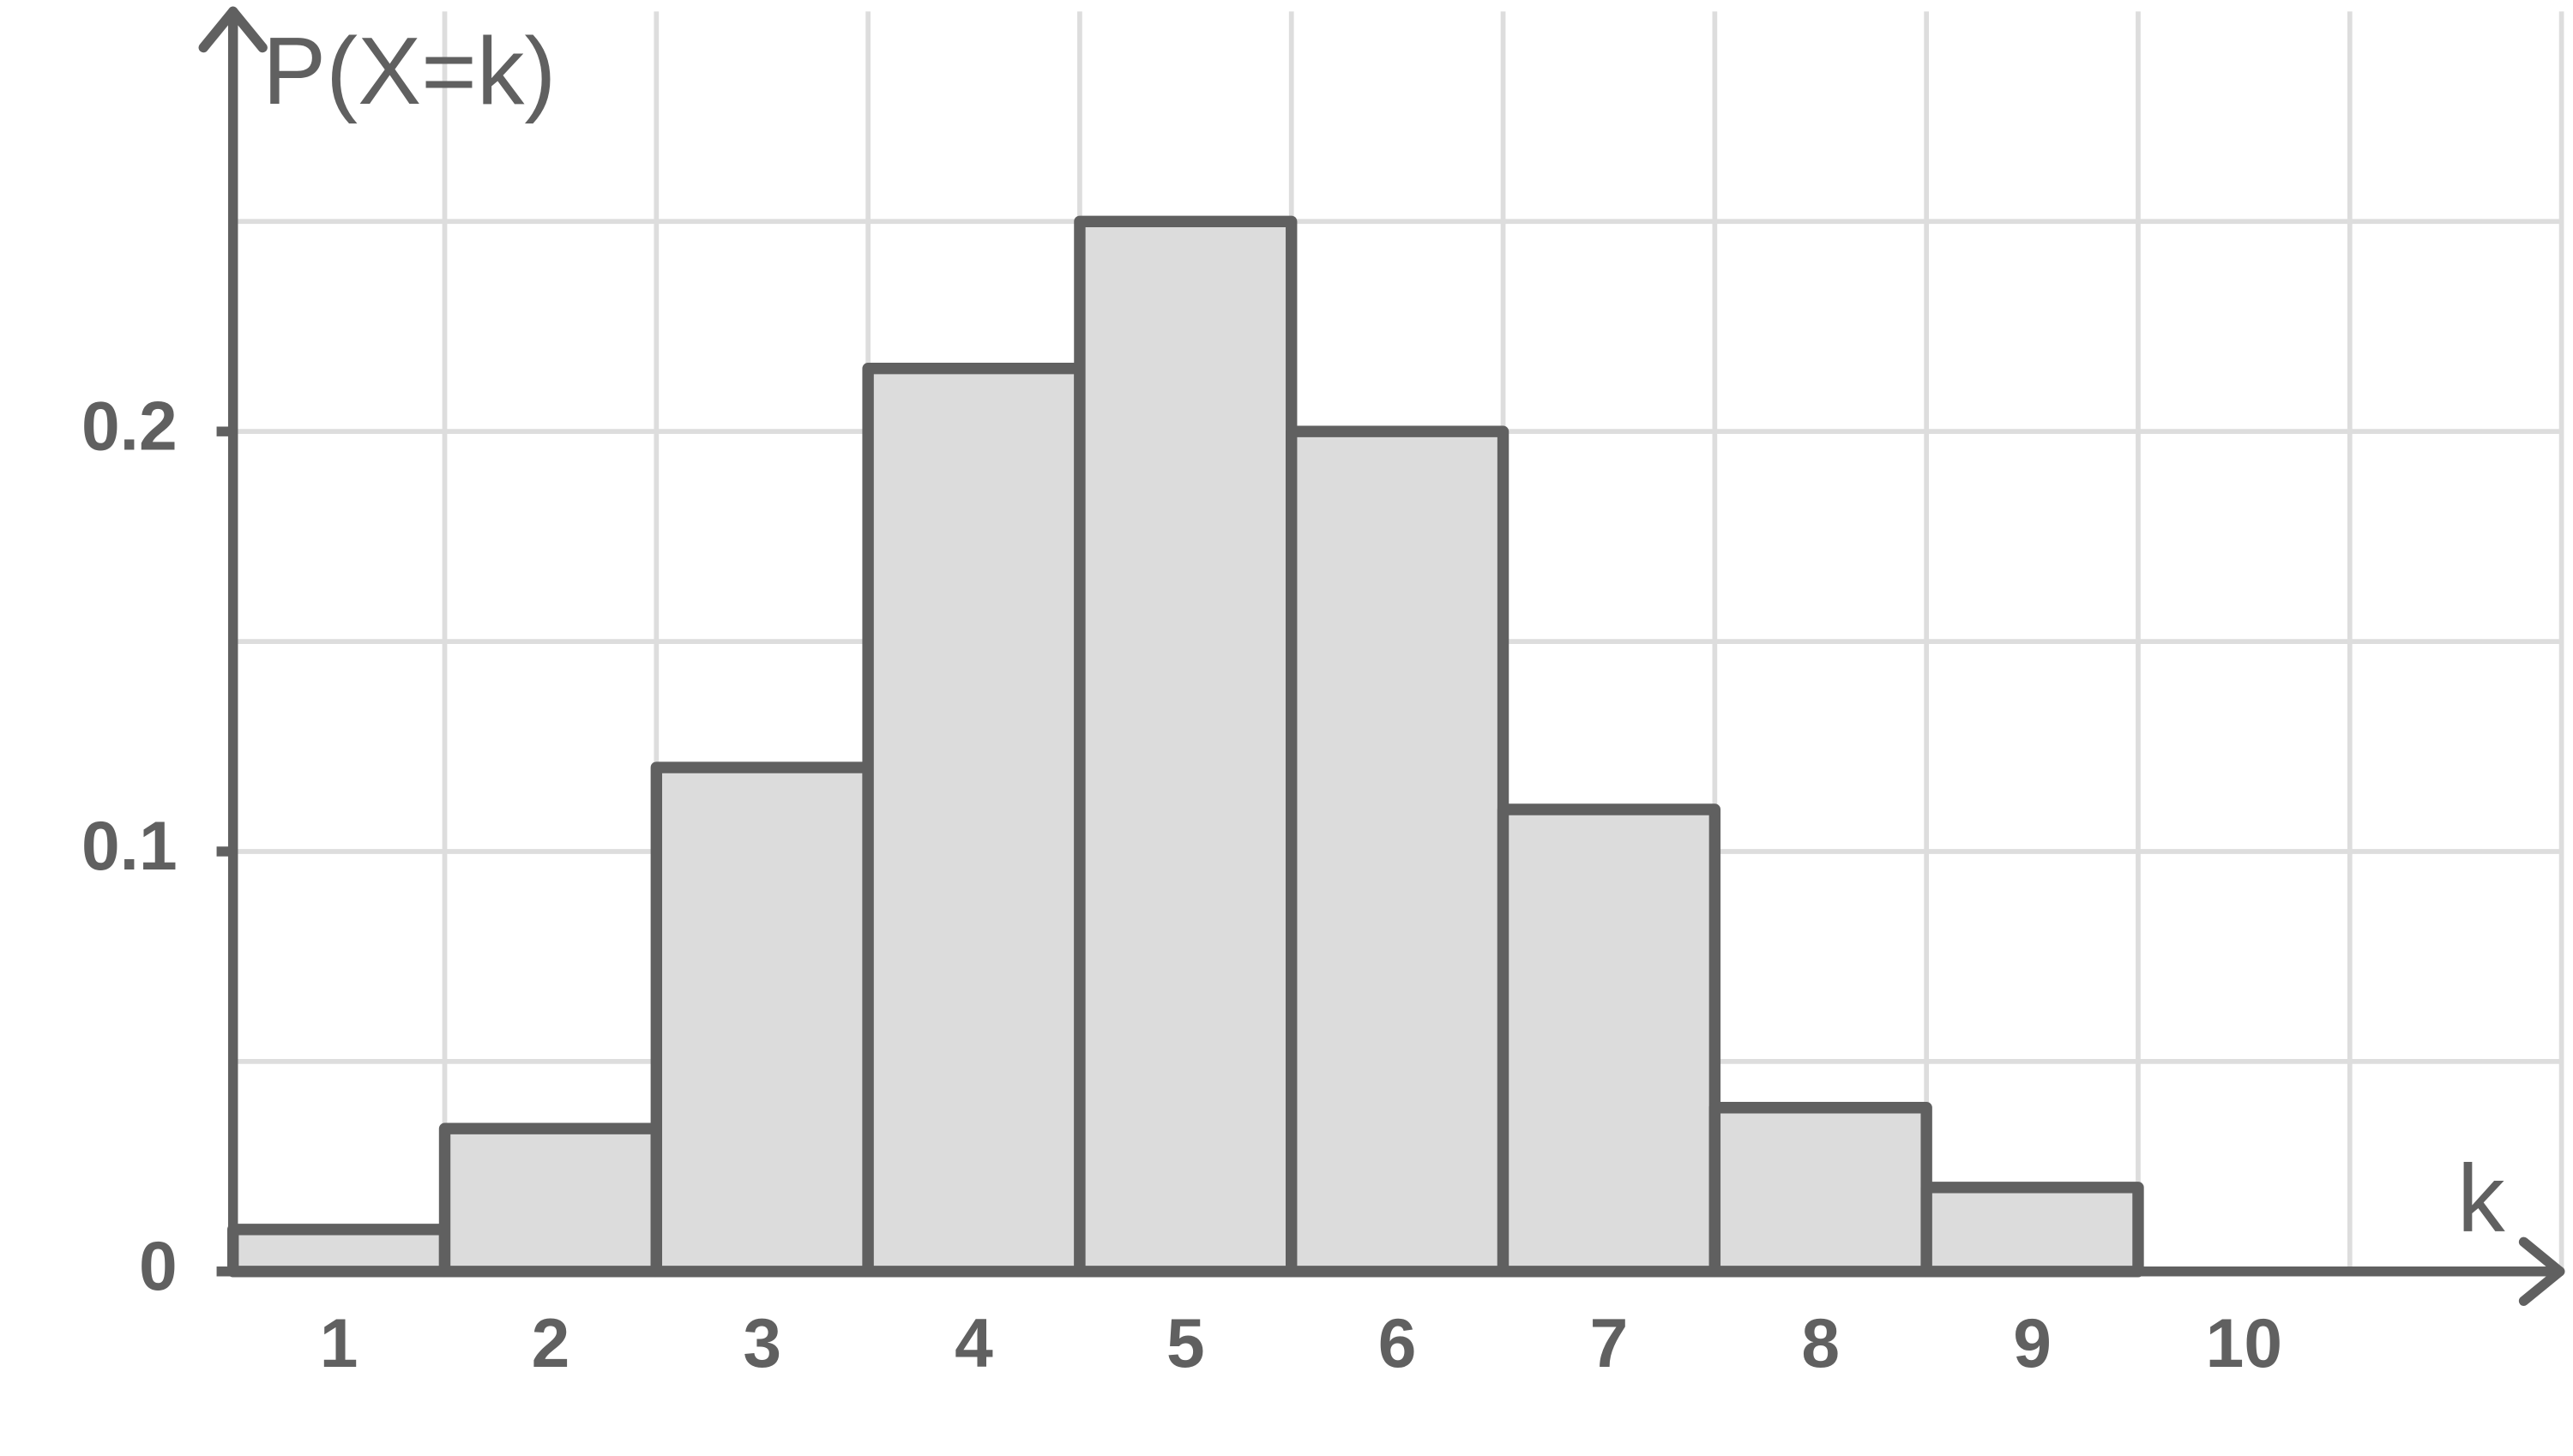 Image resolution: width=2573 pixels, height=1456 pixels. What do you see at coordinates (129, 426) in the screenshot?
I see `y-tick-label: 0.2` at bounding box center [129, 426].